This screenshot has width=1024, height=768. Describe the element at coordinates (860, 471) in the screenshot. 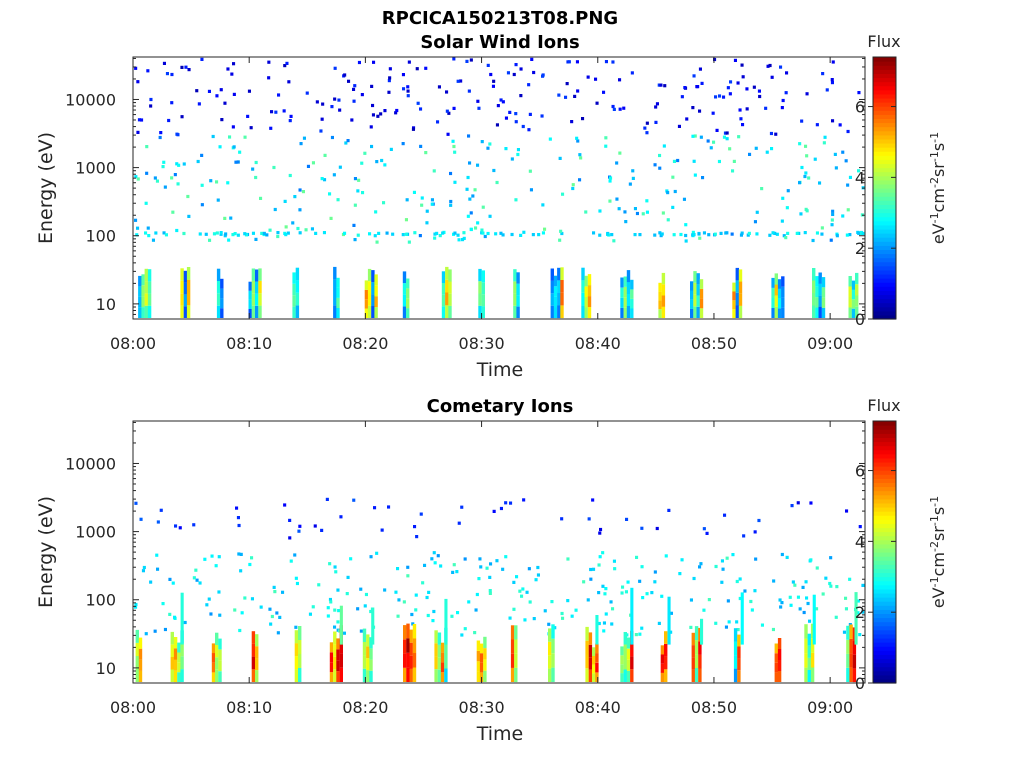

I see `colorbar-tick-label: 6` at that location.